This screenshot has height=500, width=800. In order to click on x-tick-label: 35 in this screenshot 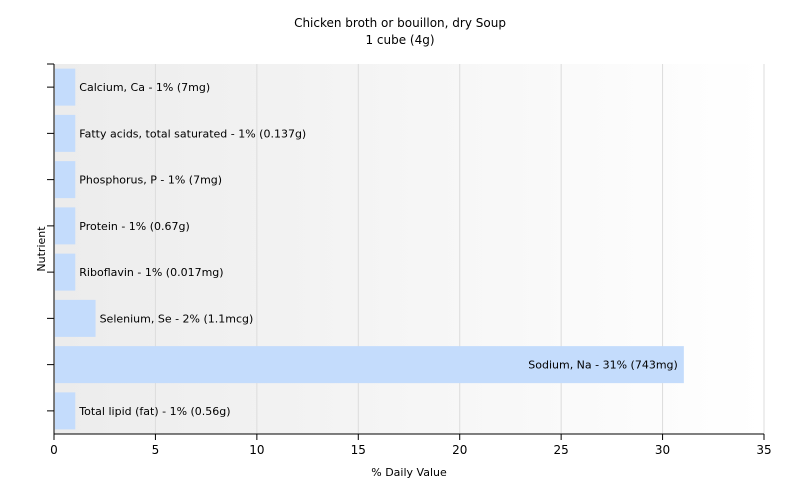, I will do `click(763, 450)`.